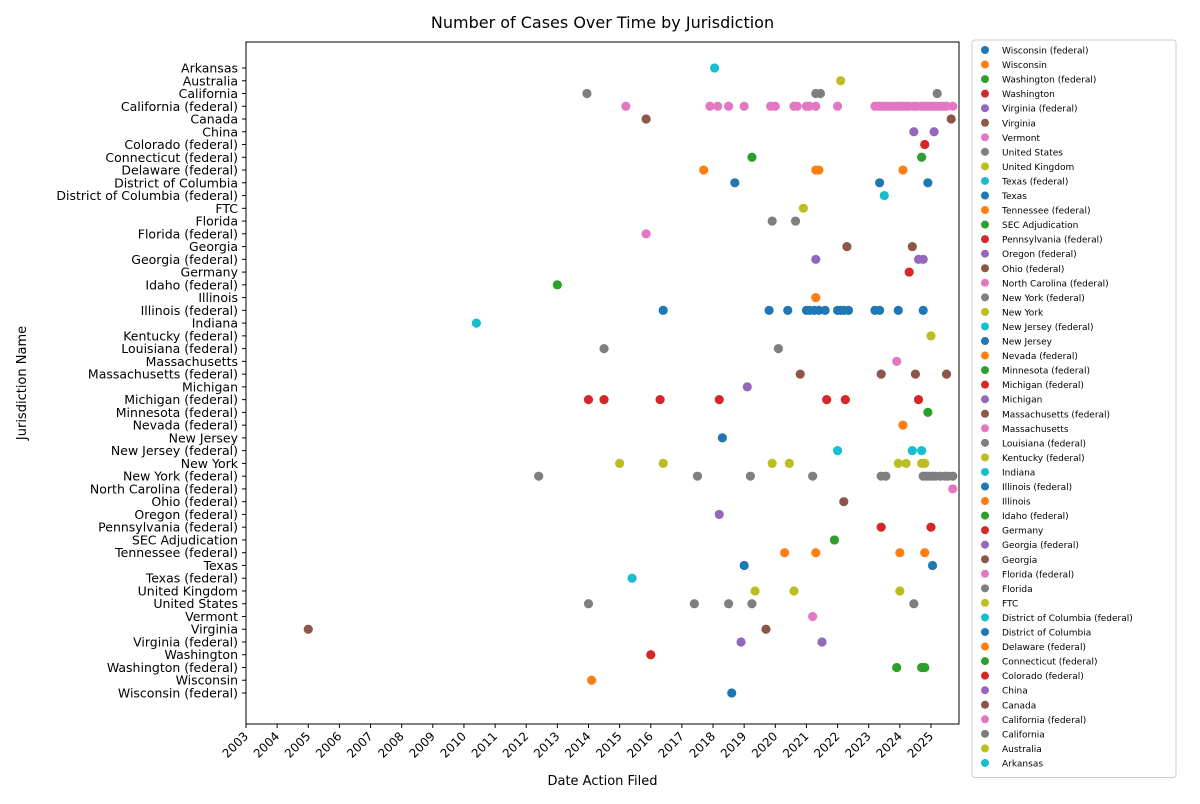 This screenshot has width=1200, height=804. I want to click on legend-label: Michigan (federal), so click(1043, 386).